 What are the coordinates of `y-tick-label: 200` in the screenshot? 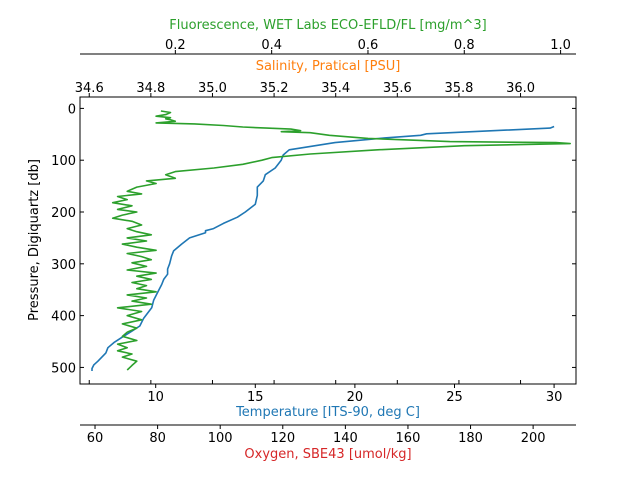 It's located at (63, 213).